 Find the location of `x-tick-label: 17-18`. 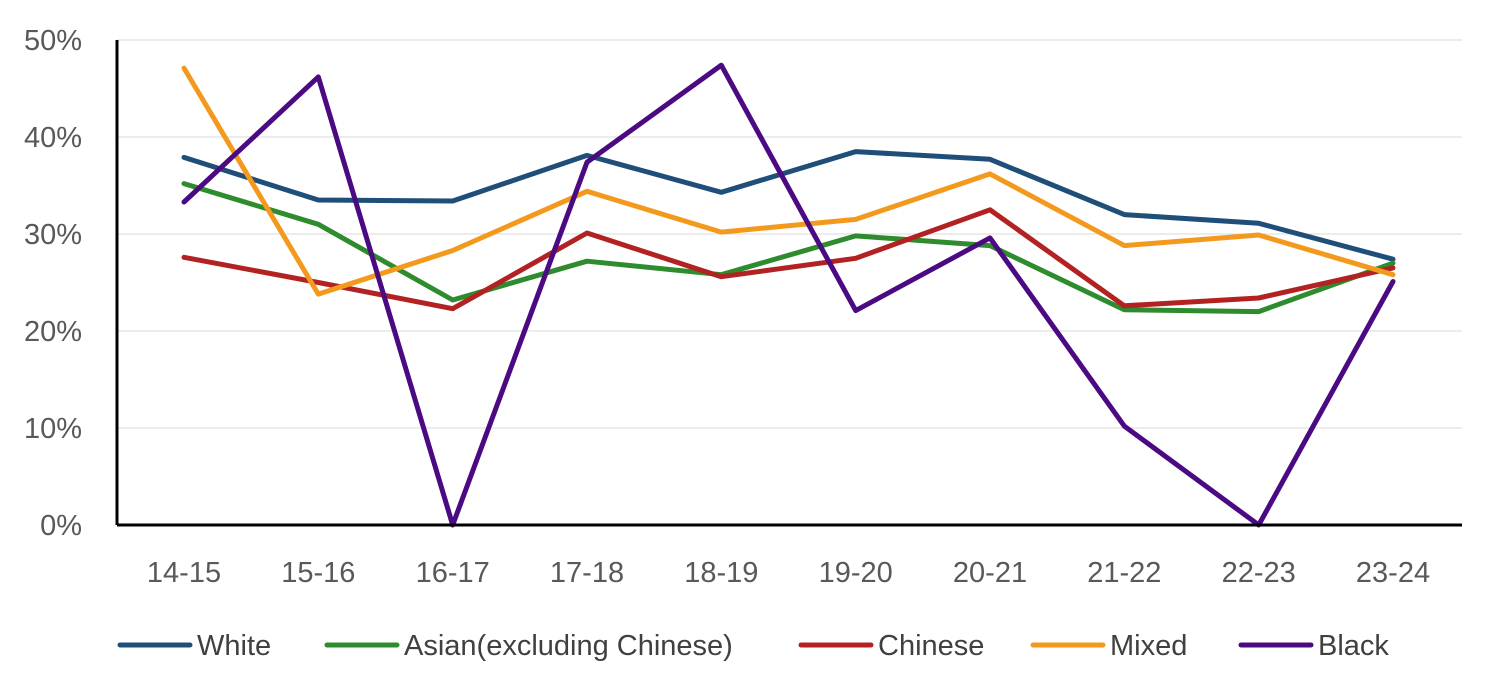

x-tick-label: 17-18 is located at coordinates (587, 573).